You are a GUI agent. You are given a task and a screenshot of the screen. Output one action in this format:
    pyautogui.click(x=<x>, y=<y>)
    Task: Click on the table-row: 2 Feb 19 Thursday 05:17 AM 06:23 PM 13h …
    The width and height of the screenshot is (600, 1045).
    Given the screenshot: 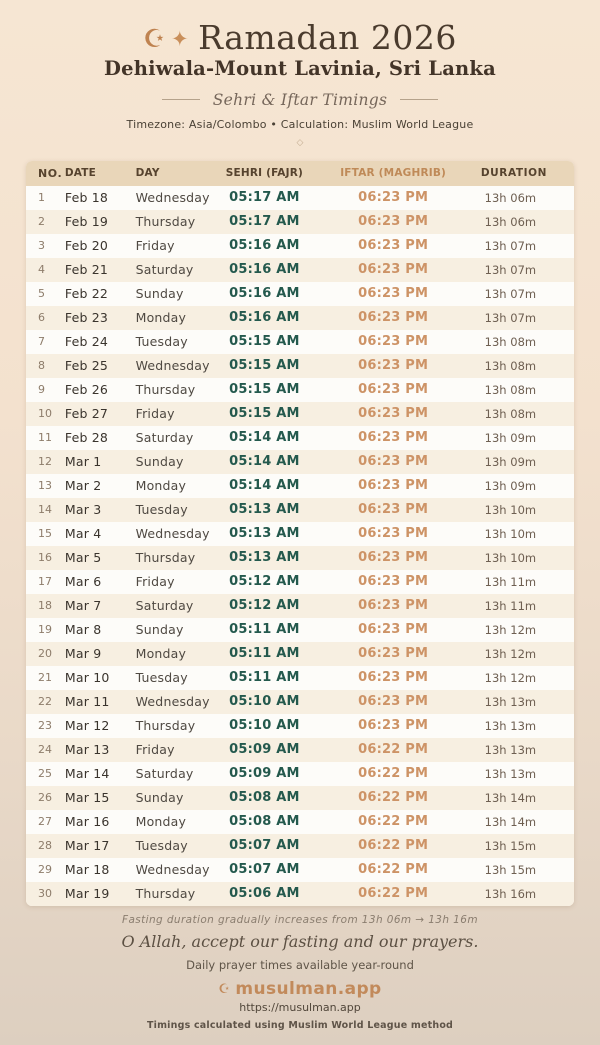 What is the action you would take?
    pyautogui.click(x=300, y=221)
    